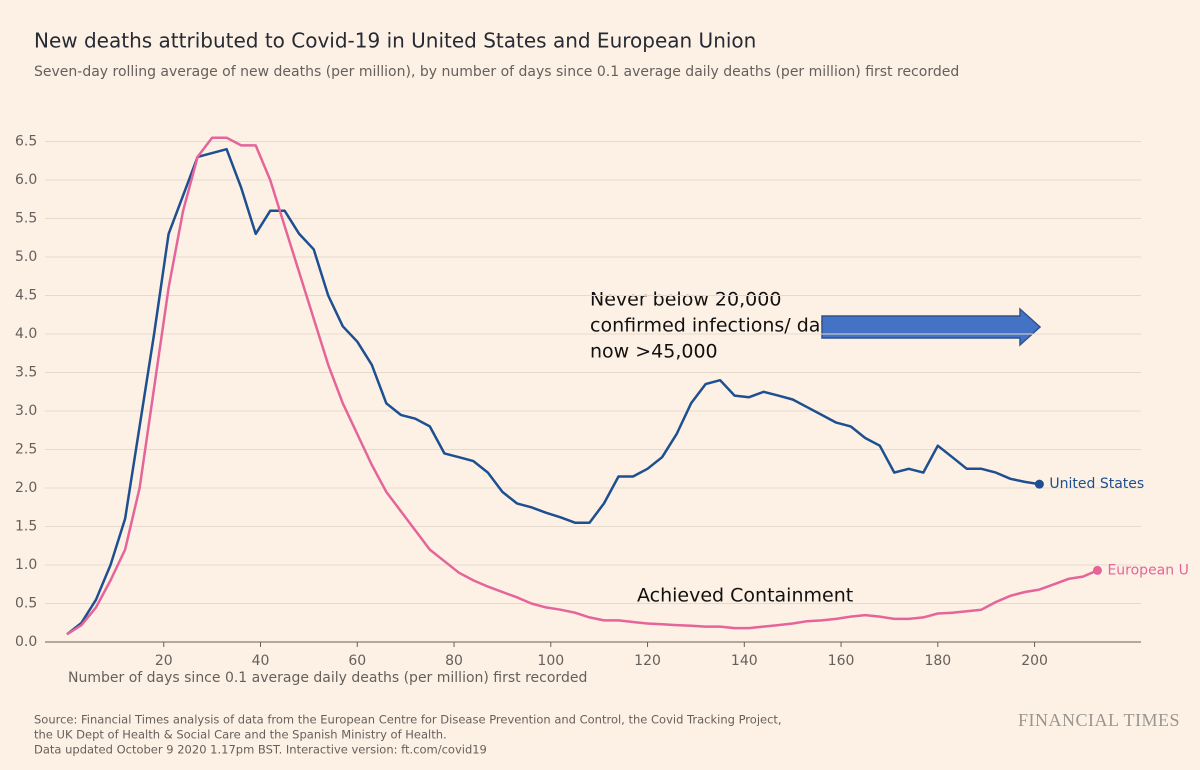 The height and width of the screenshot is (770, 1200). I want to click on annotation: now >45,000, so click(654, 352).